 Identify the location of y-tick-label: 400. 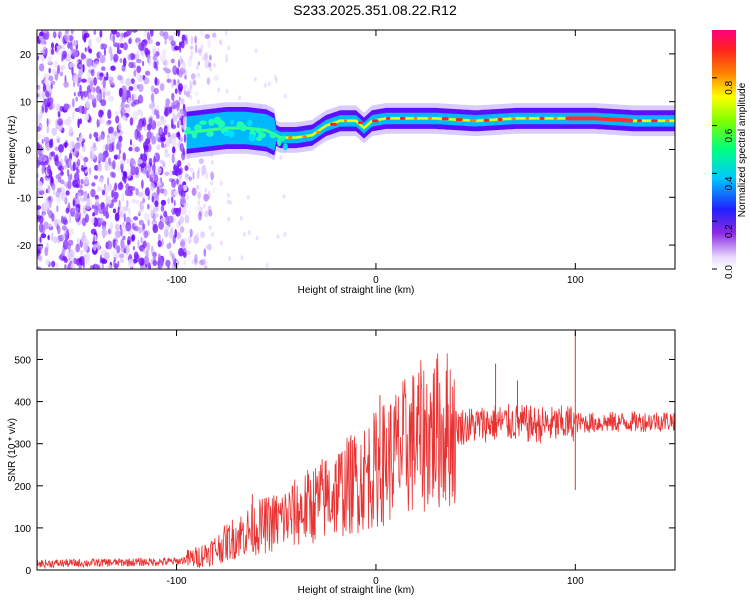
(22, 403).